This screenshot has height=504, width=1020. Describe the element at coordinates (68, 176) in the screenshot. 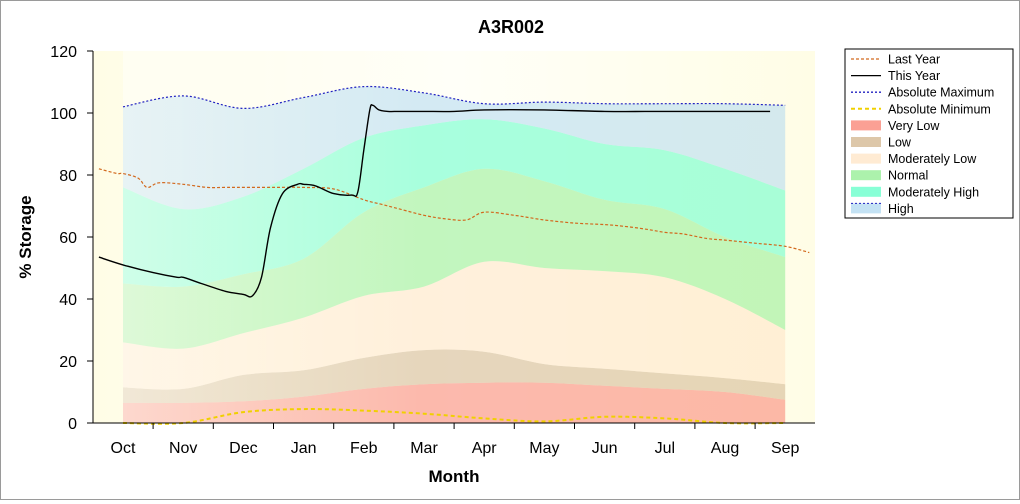

I see `y-tick-label: 80` at that location.